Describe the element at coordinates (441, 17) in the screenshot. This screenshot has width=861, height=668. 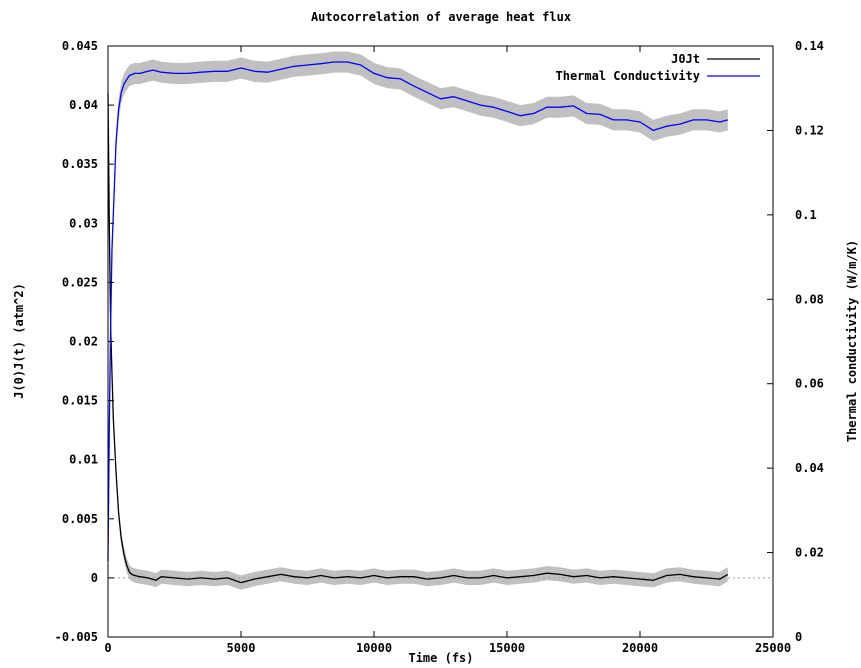
I see `chart-title: Autocorrelation of average heat flux` at that location.